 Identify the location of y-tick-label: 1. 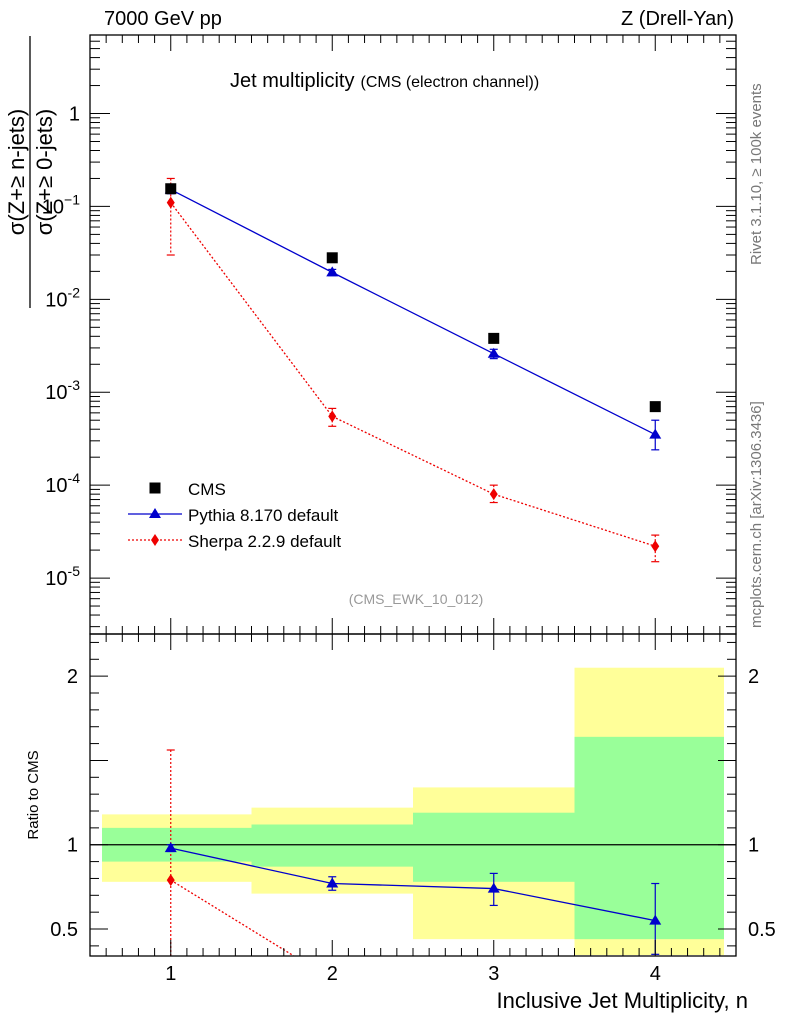
(74, 115).